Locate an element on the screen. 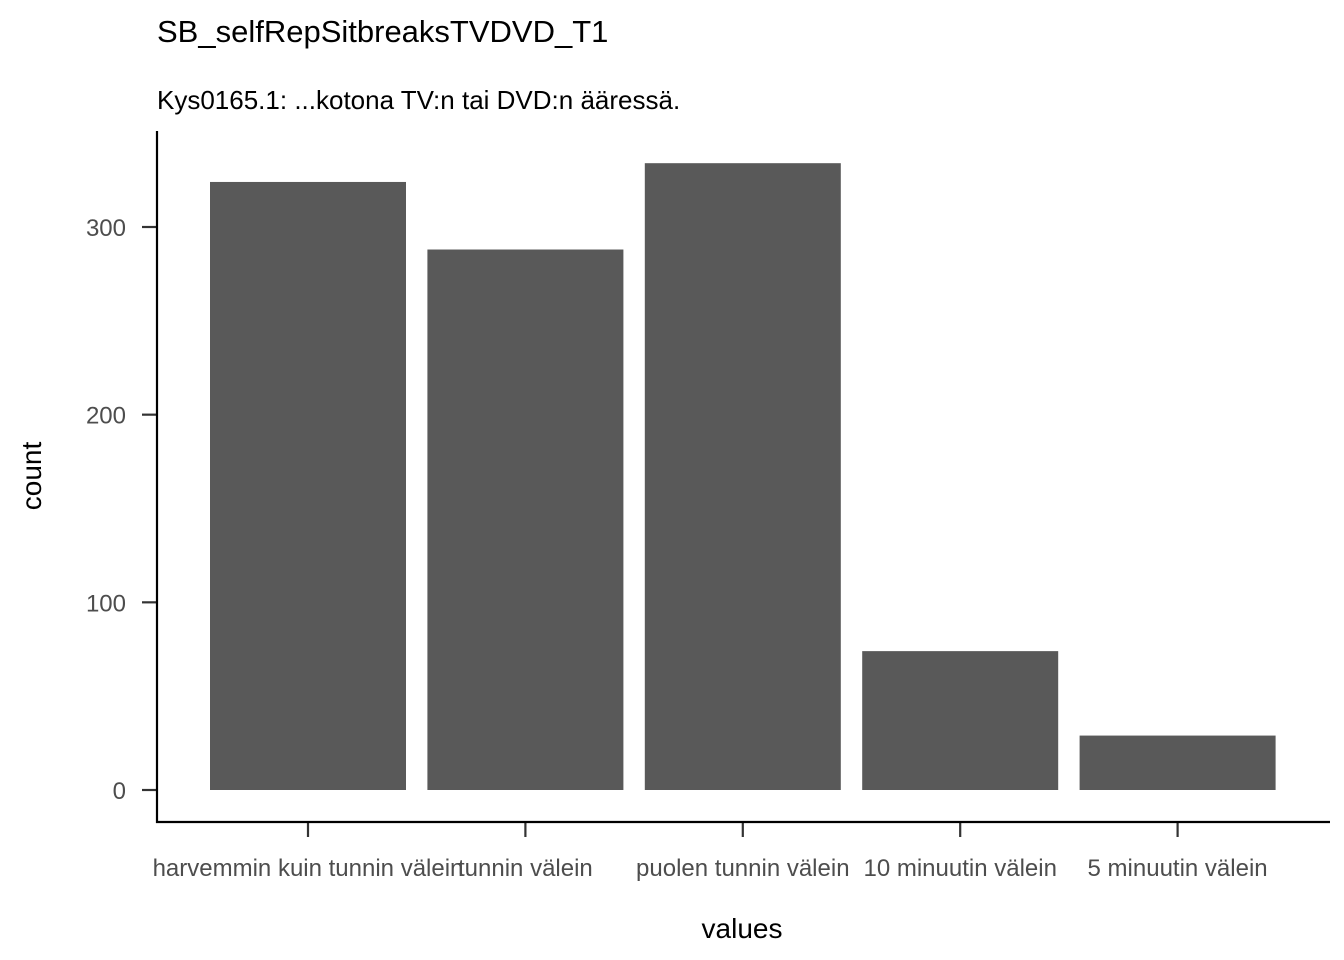 The height and width of the screenshot is (960, 1344). y-tick-label: 100 is located at coordinates (106, 603).